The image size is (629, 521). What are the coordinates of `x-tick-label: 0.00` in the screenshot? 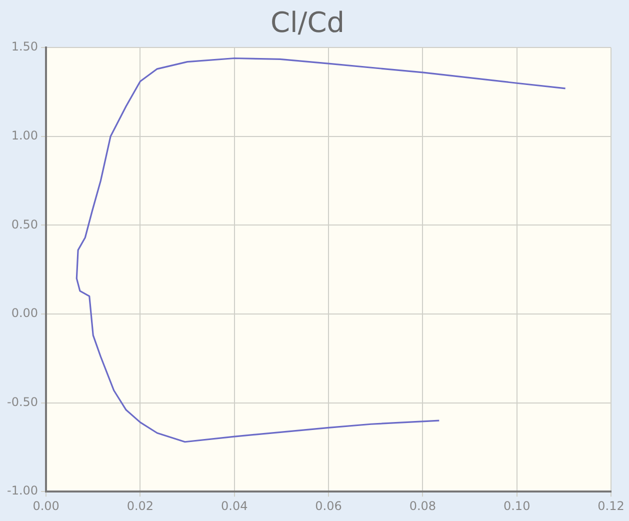 It's located at (46, 505).